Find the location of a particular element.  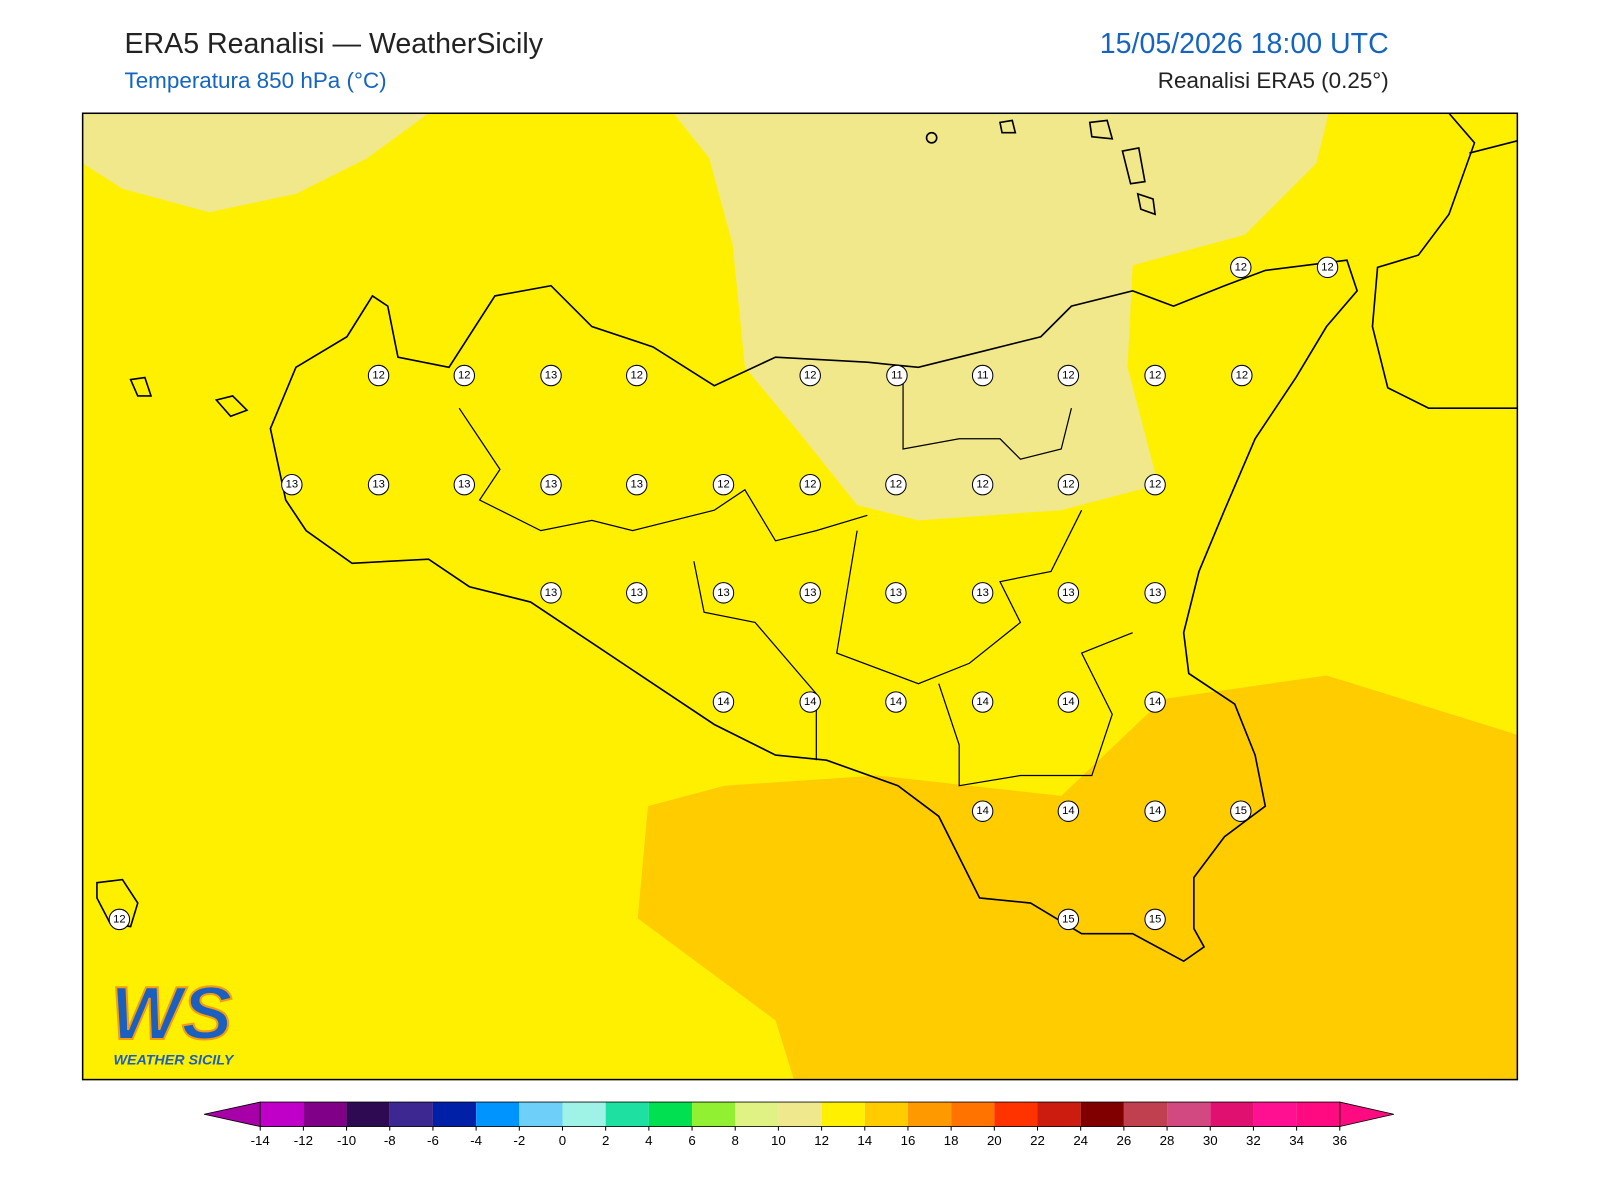

datetime: 15/05/2026 18:00 UTC is located at coordinates (1244, 44).